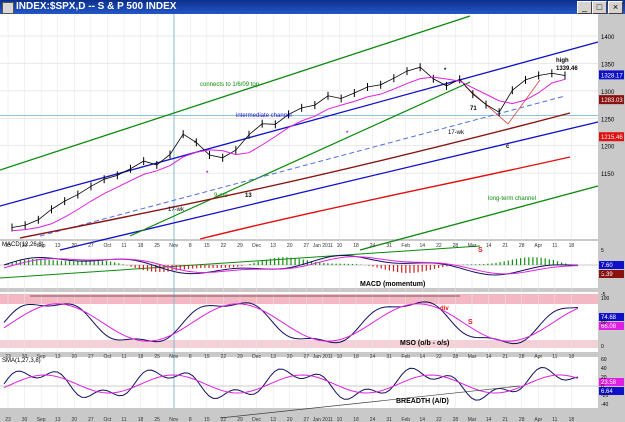  Describe the element at coordinates (8, 8) in the screenshot. I see `chart-app-icon` at that location.